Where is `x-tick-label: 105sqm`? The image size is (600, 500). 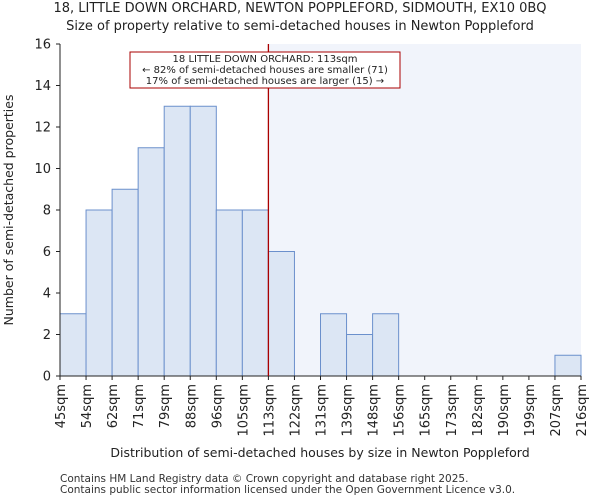
x-tick-label: 105sqm is located at coordinates (243, 410).